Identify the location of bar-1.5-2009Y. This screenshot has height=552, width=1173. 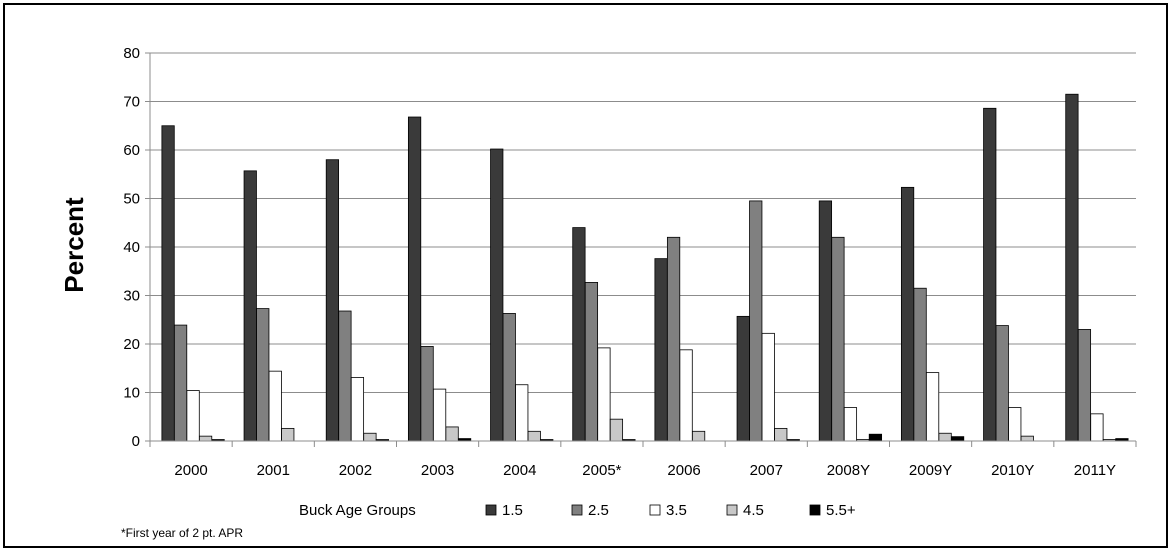
(907, 314).